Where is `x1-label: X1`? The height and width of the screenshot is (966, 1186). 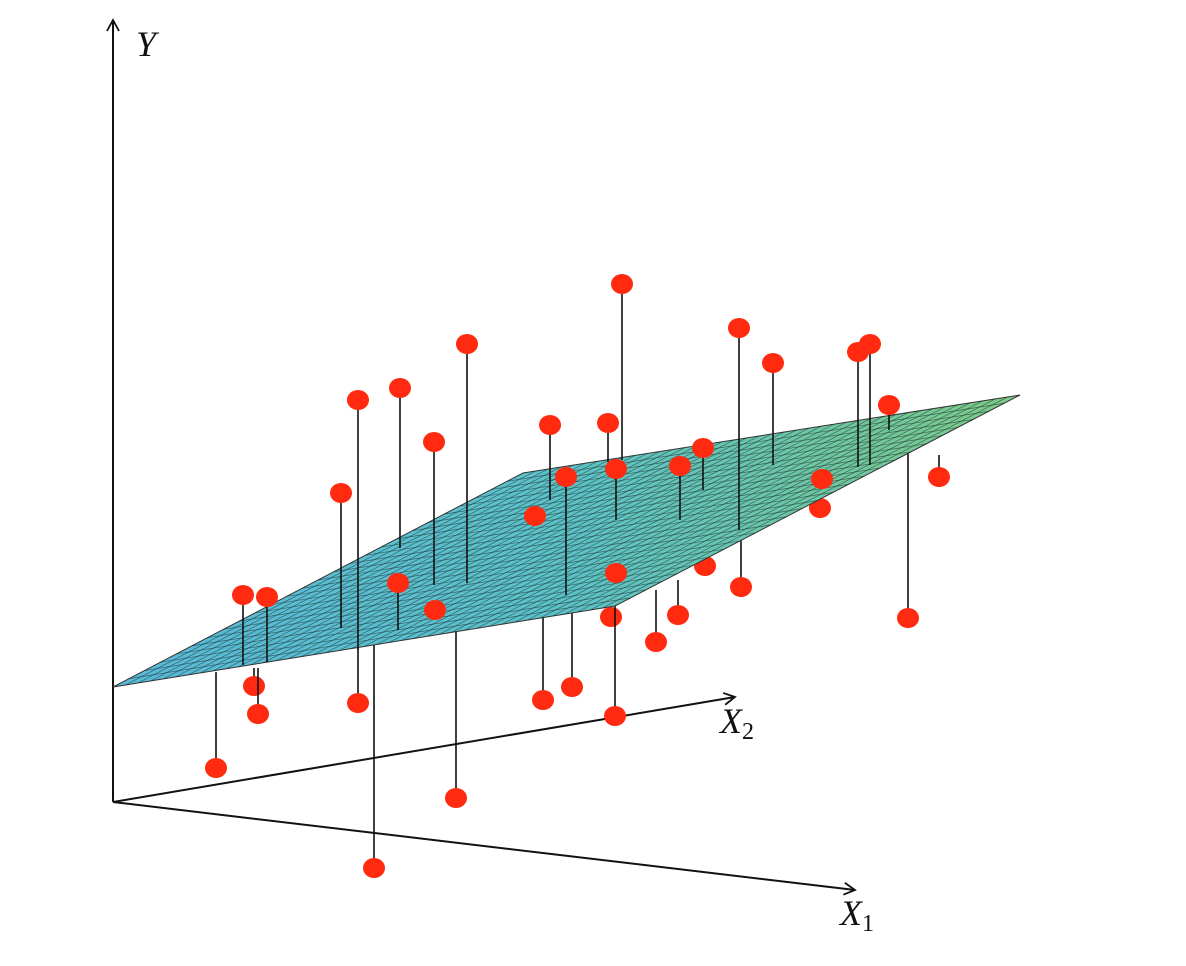
x1-label: X1 is located at coordinates (856, 915).